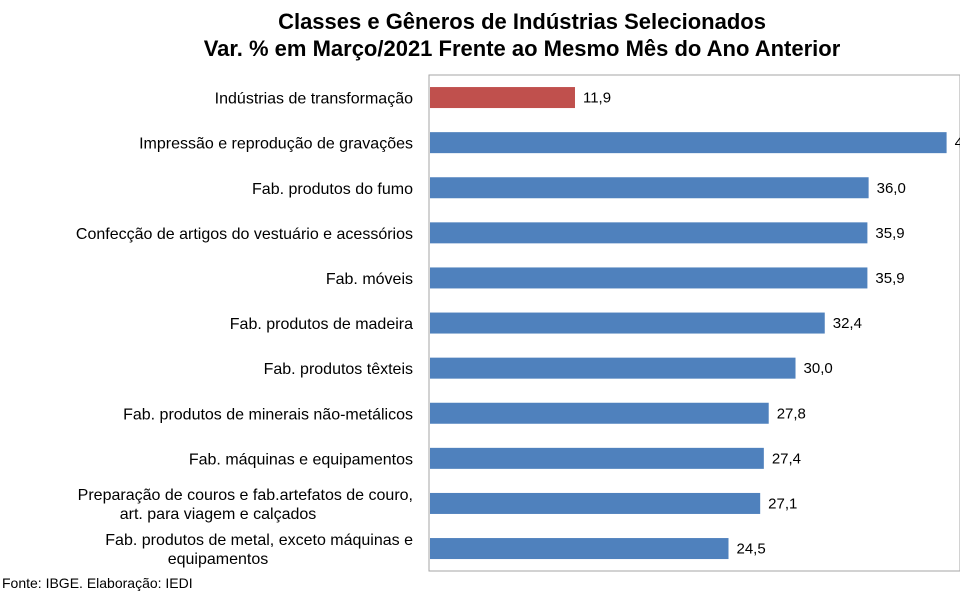 The width and height of the screenshot is (960, 595). What do you see at coordinates (332, 189) in the screenshot?
I see `category-label: Fab. produtos do fumo` at bounding box center [332, 189].